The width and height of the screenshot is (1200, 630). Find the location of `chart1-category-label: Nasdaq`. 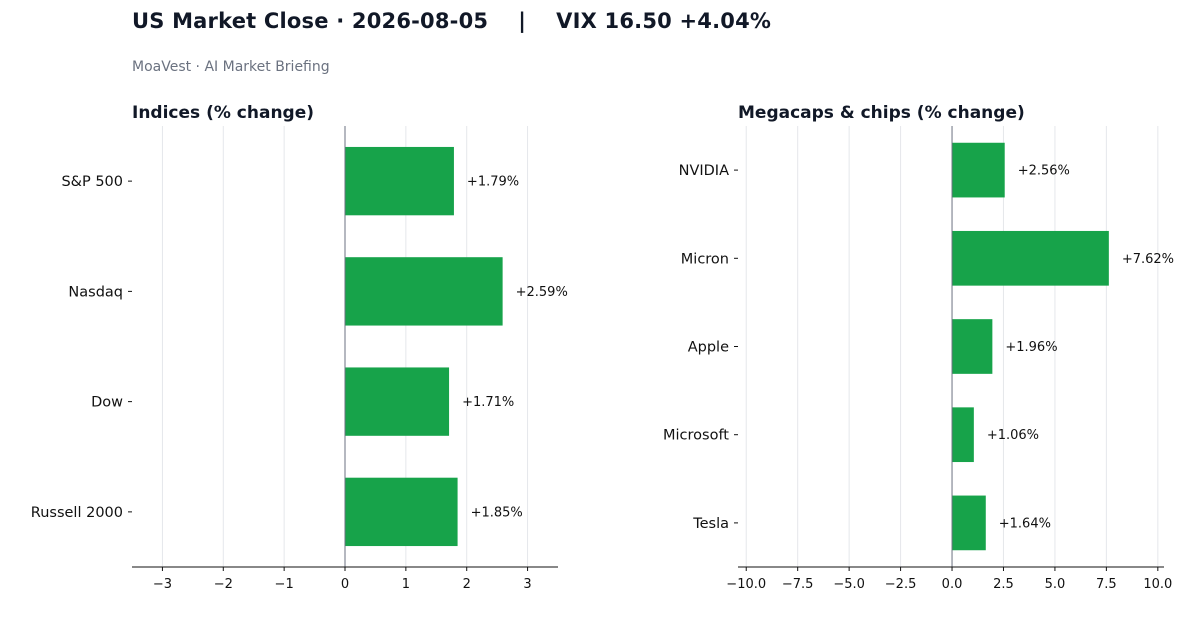

chart1-category-label: Nasdaq is located at coordinates (95, 292).